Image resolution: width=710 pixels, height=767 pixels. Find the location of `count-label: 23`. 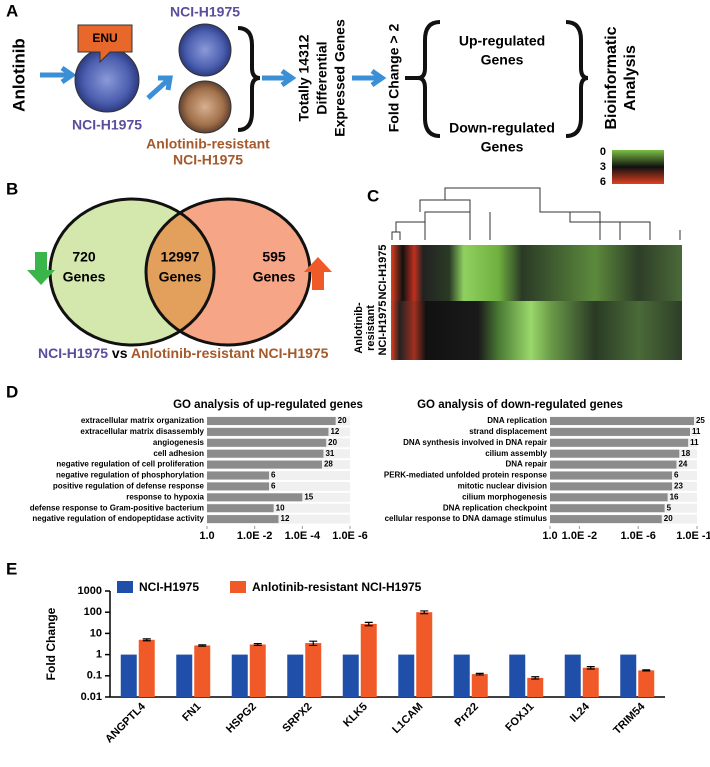

count-label: 23 is located at coordinates (678, 486).